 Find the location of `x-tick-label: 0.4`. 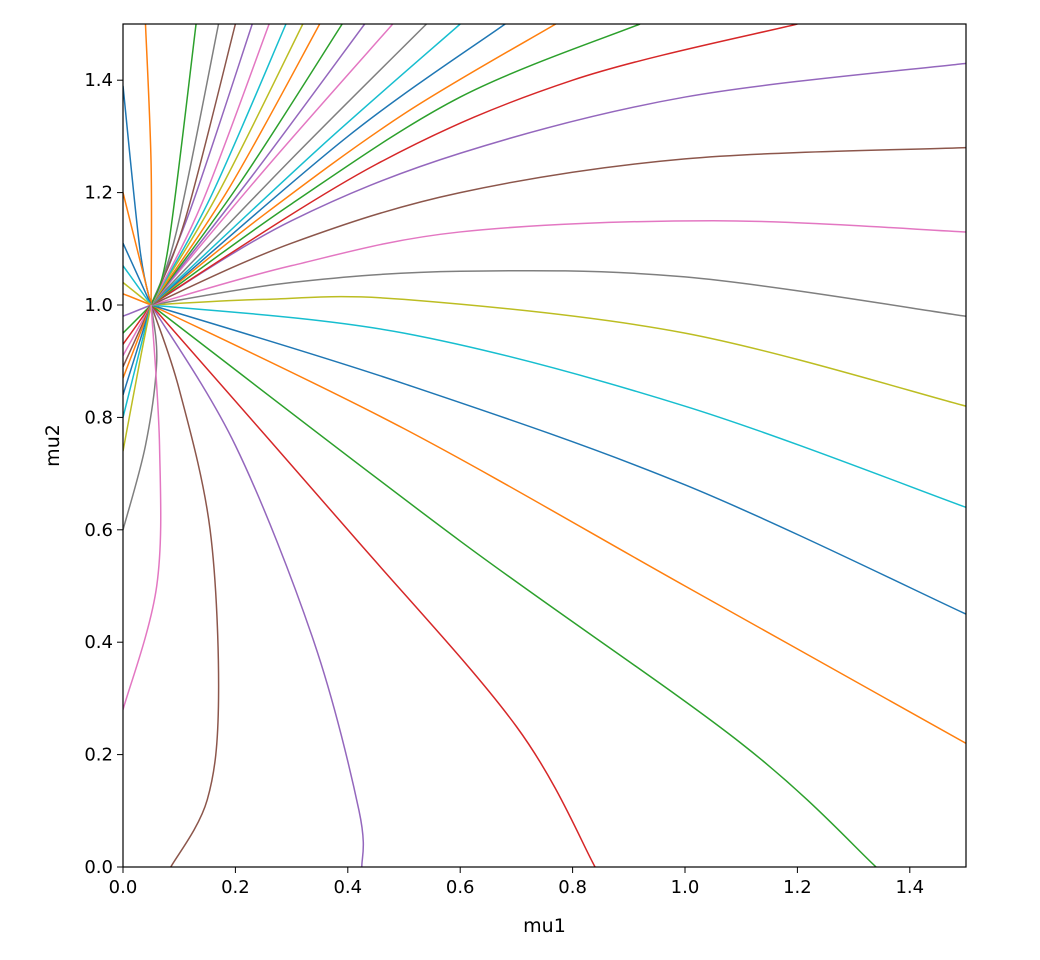

x-tick-label: 0.4 is located at coordinates (347, 887).